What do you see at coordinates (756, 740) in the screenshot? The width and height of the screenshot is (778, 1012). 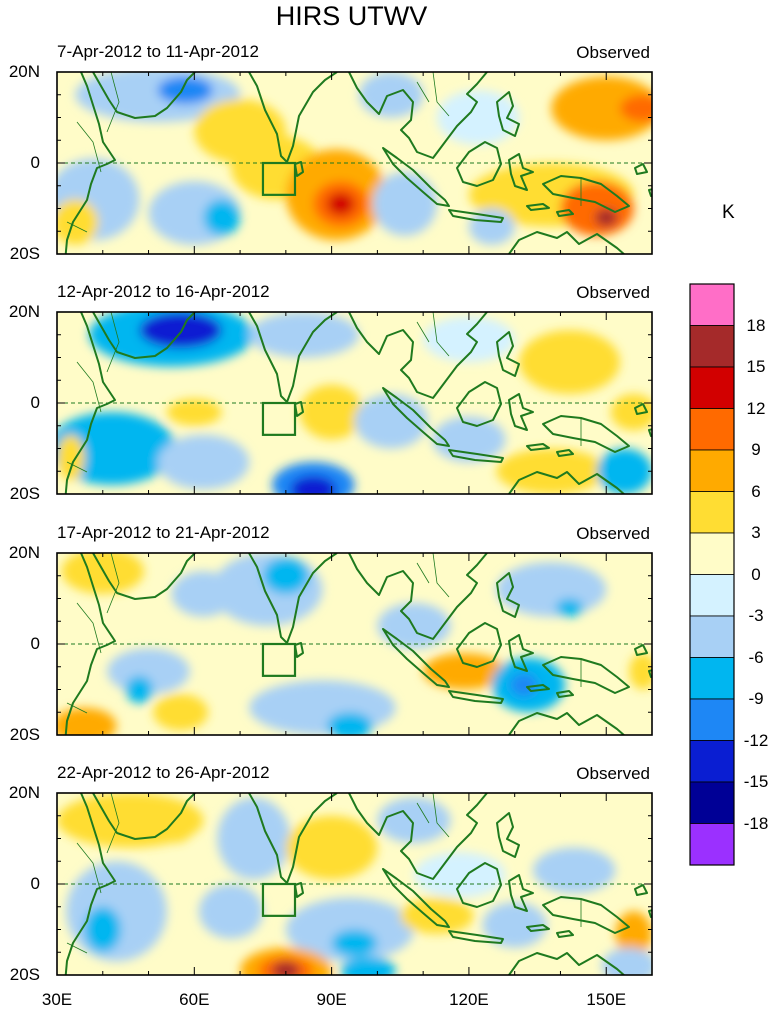 I see `colorbar-label: -12` at bounding box center [756, 740].